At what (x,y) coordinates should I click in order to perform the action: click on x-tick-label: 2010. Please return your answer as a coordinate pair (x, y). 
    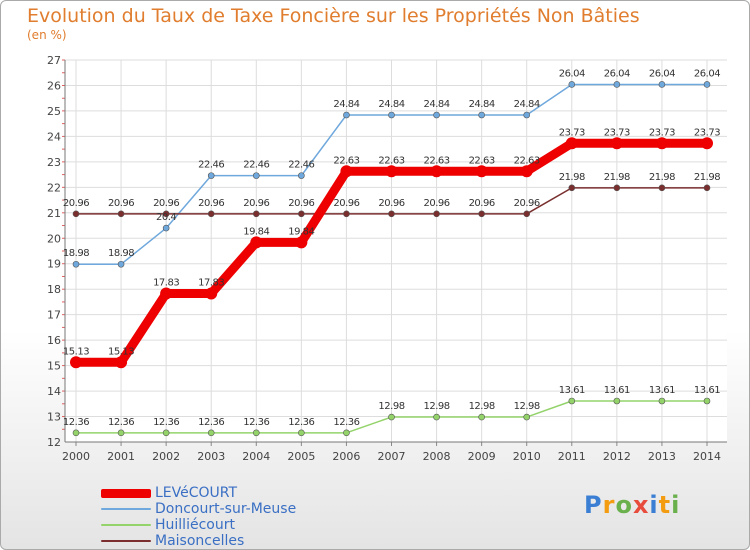
    Looking at the image, I should click on (527, 456).